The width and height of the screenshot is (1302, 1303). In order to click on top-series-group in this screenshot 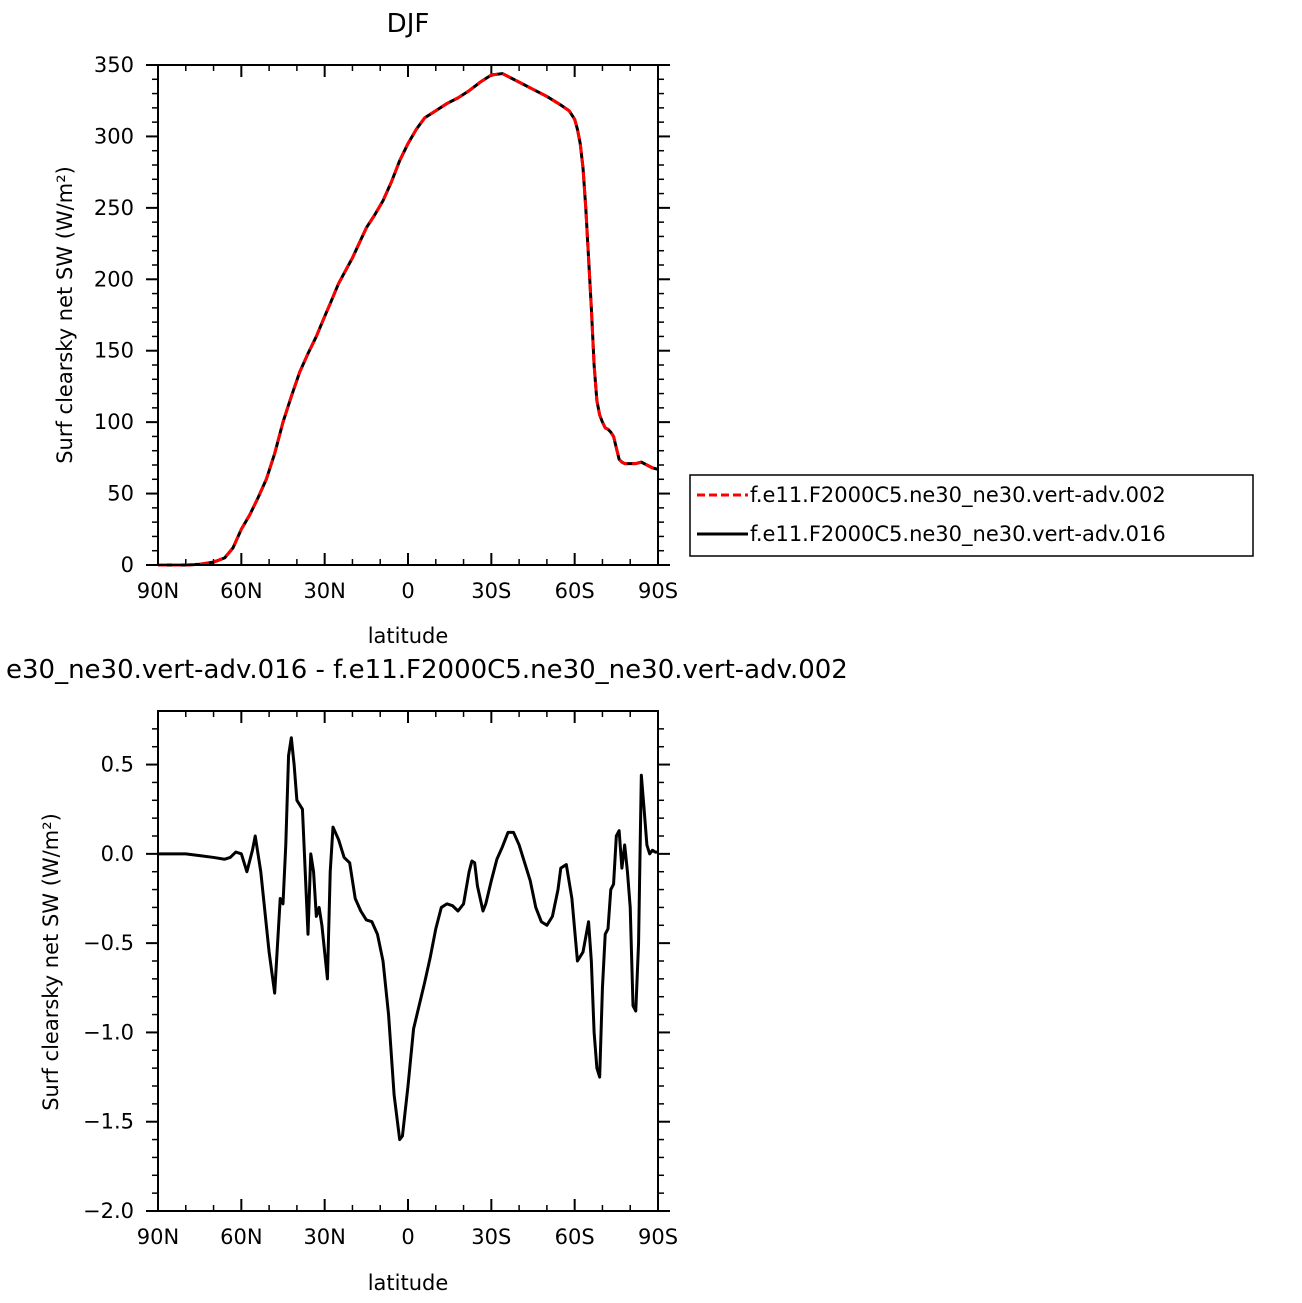, I will do `click(408, 319)`.